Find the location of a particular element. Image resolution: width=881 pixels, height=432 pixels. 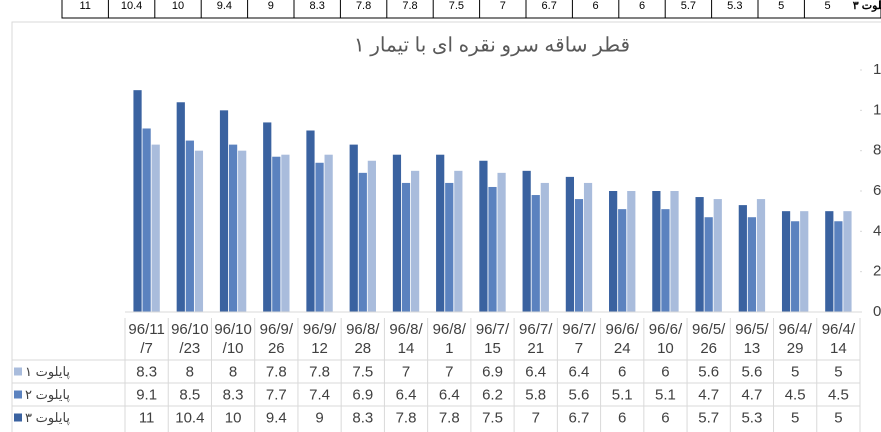

strip-cell: 11 is located at coordinates (84, 6).